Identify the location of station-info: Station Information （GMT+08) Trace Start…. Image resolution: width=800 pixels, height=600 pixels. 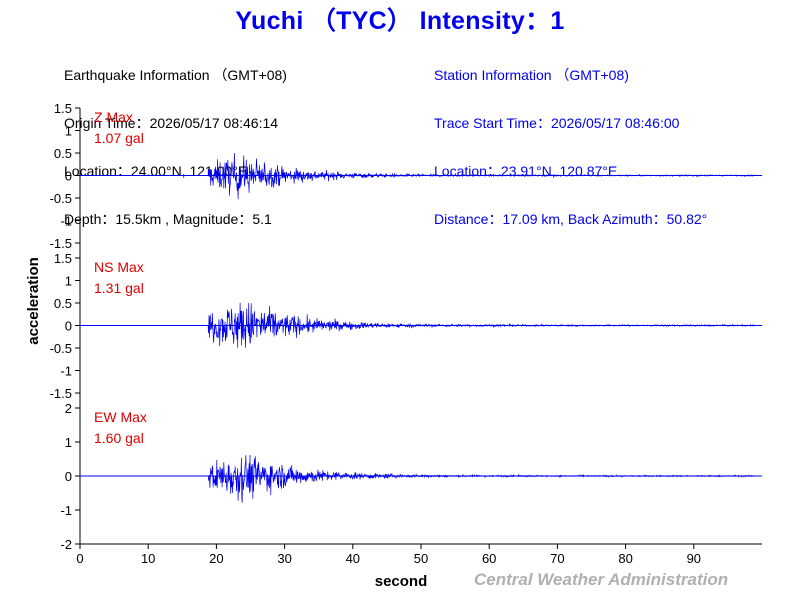
(570, 139).